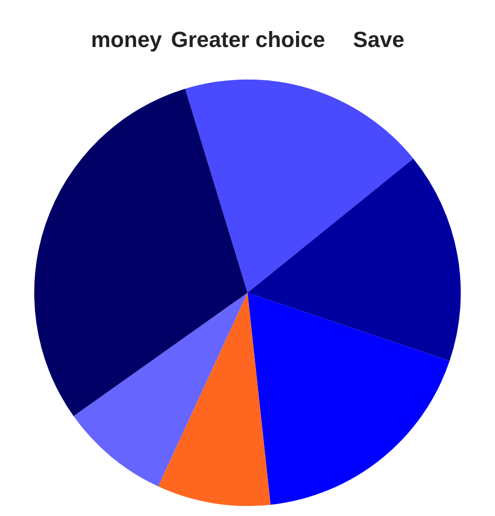 The height and width of the screenshot is (516, 495). I want to click on text: Greater choice, so click(248, 39).